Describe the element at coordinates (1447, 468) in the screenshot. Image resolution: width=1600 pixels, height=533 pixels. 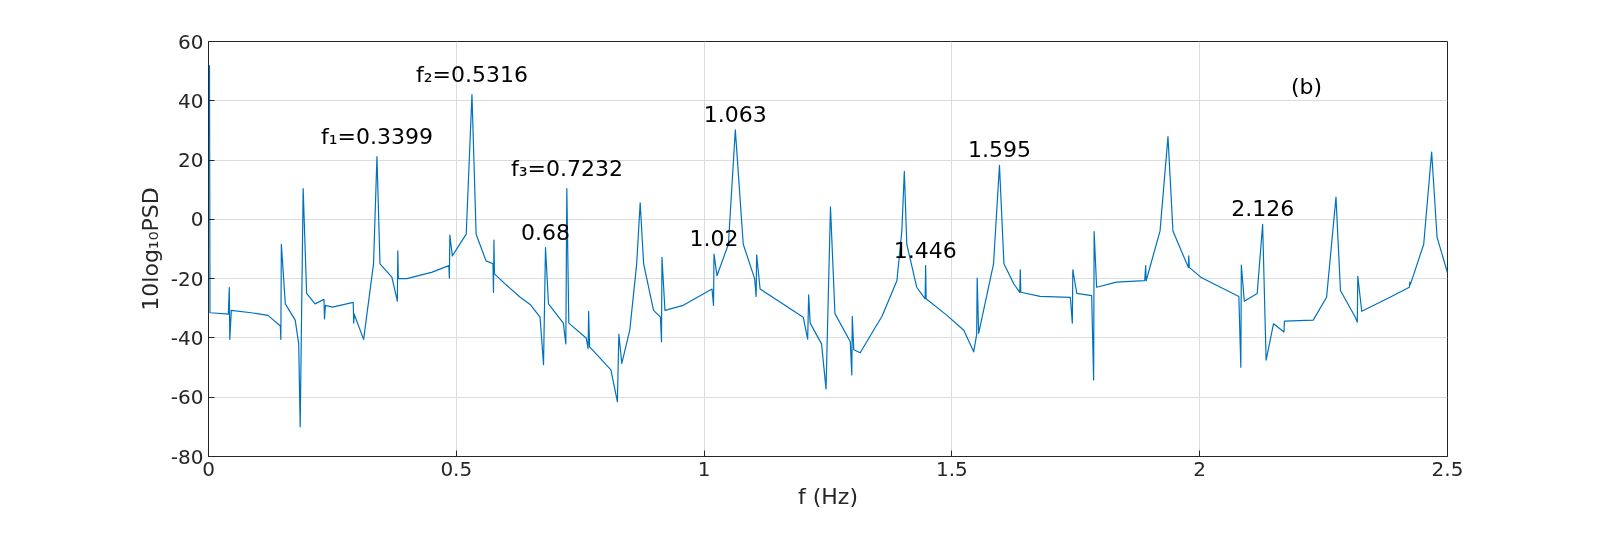
I see `x-tick-label: 2.5` at that location.